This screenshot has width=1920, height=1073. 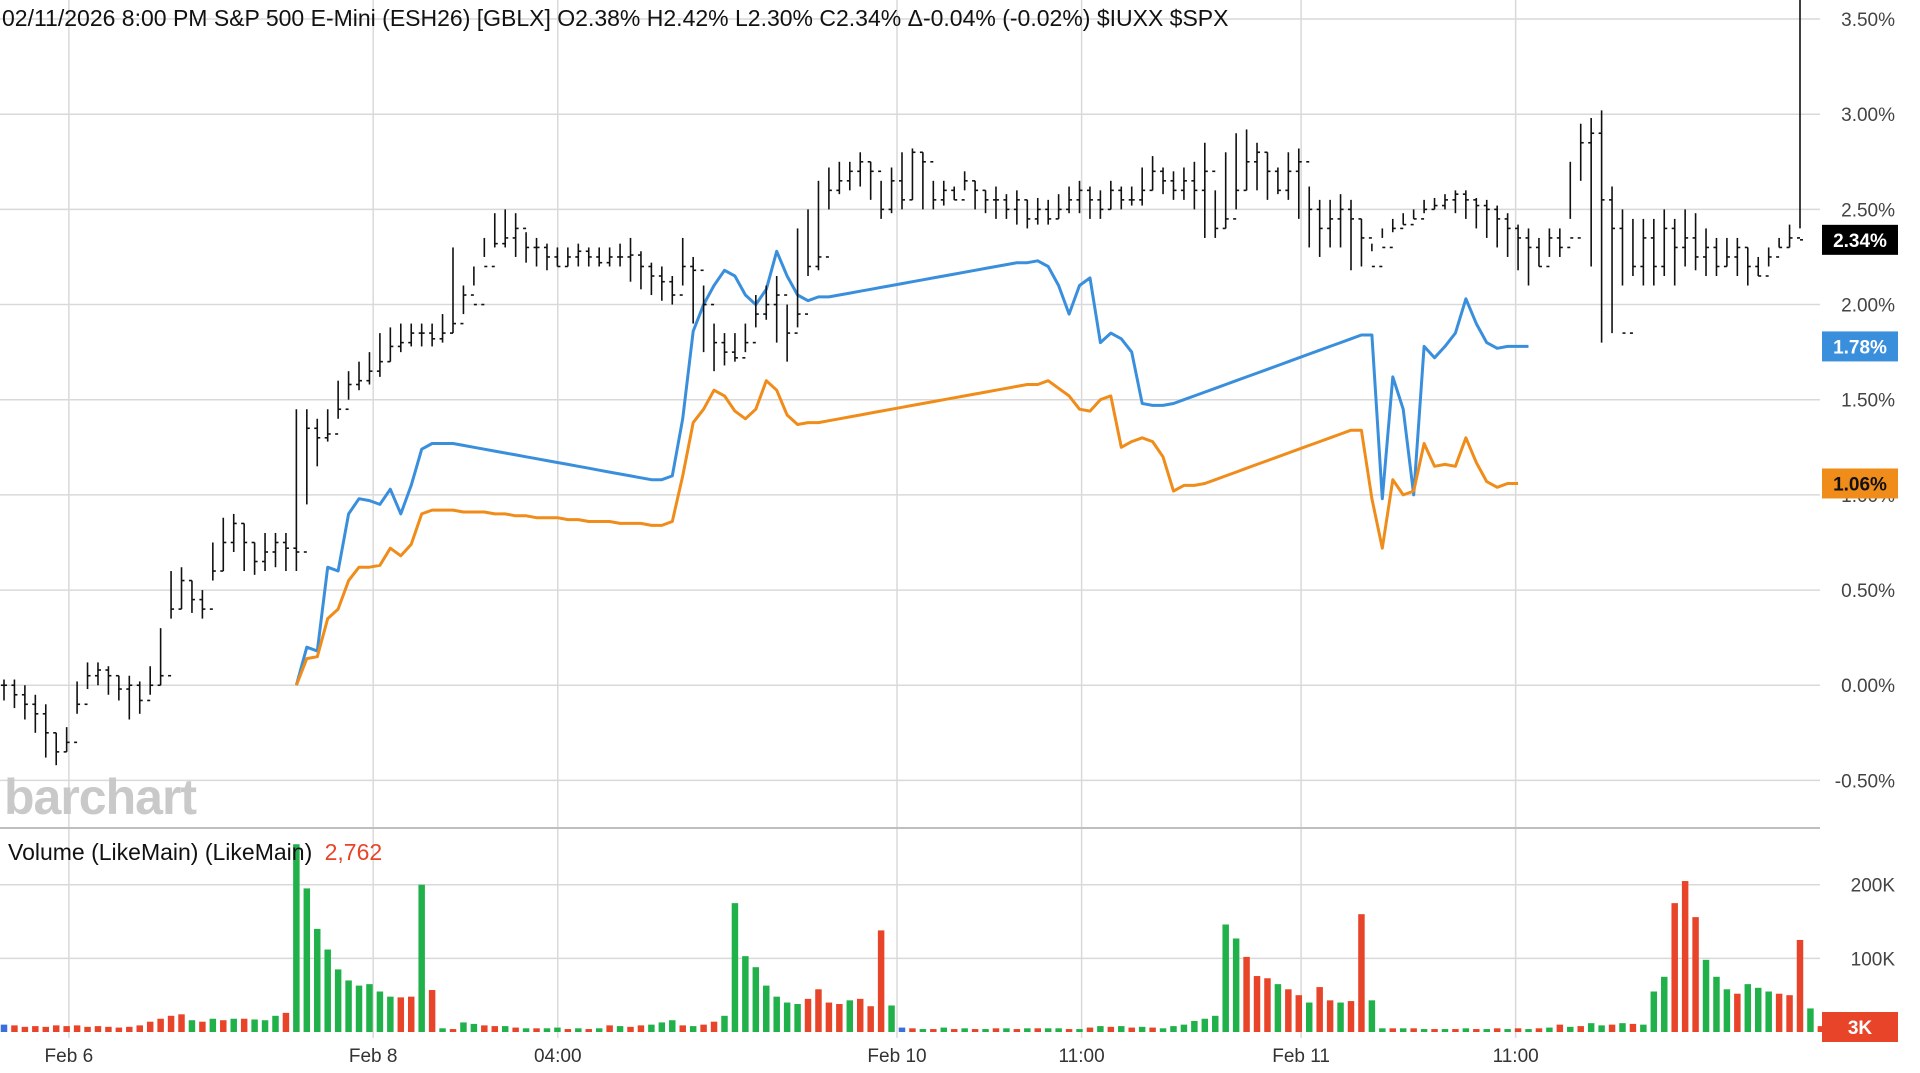 What do you see at coordinates (1301, 1056) in the screenshot?
I see `x-tick-label: Feb 11` at bounding box center [1301, 1056].